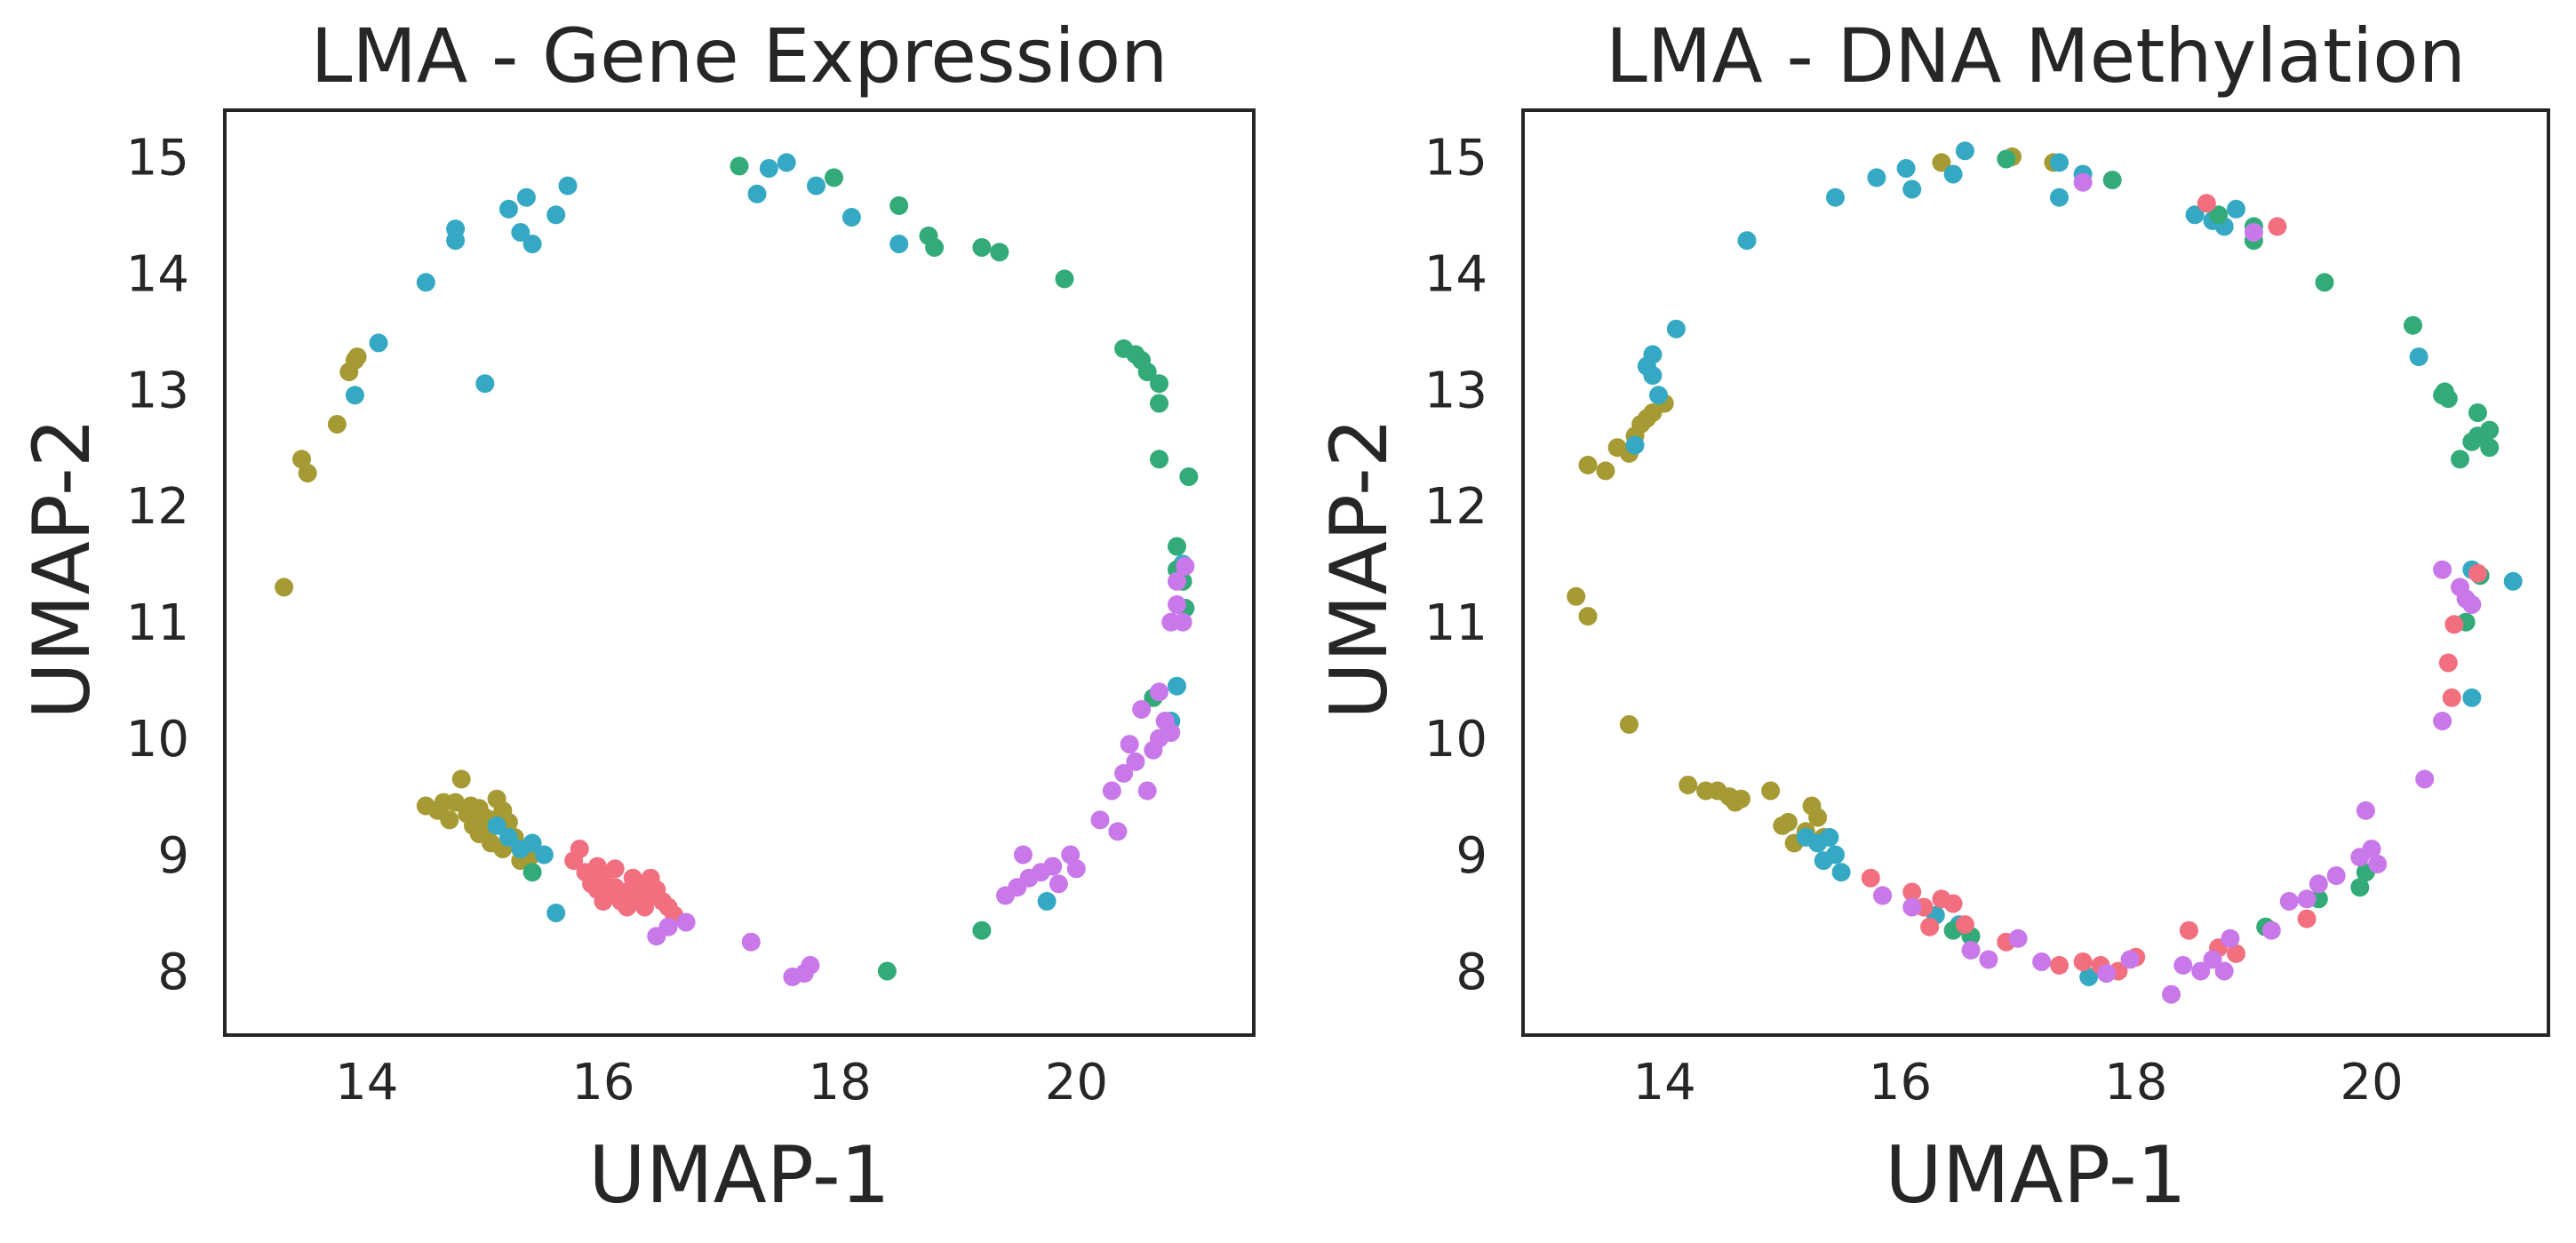 The image size is (2576, 1243). What do you see at coordinates (840, 1083) in the screenshot?
I see `x-tick-label: 18` at bounding box center [840, 1083].